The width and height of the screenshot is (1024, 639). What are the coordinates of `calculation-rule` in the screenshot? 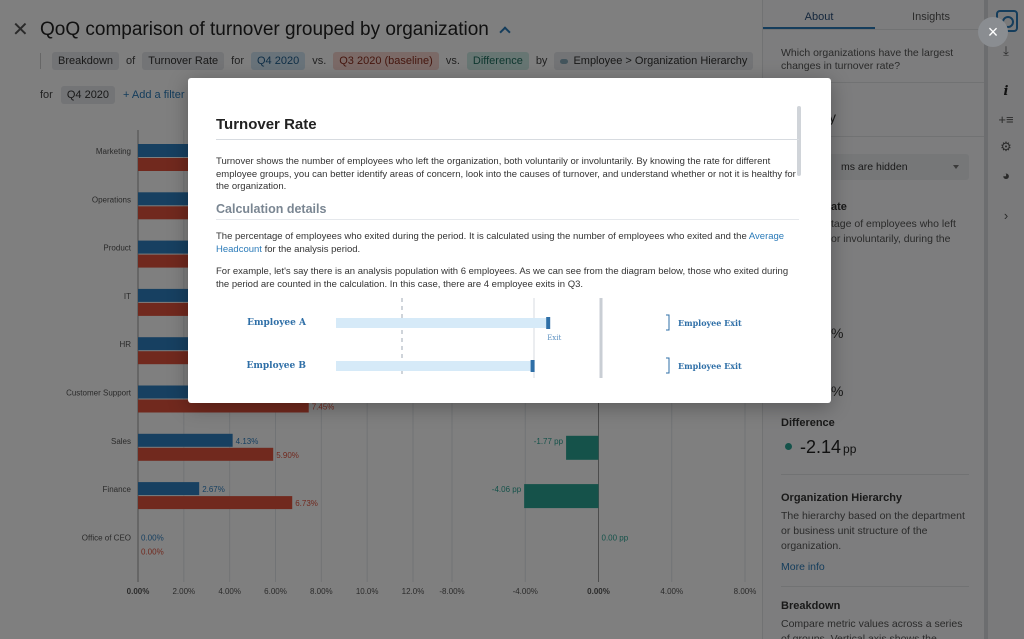 It's located at (507, 219).